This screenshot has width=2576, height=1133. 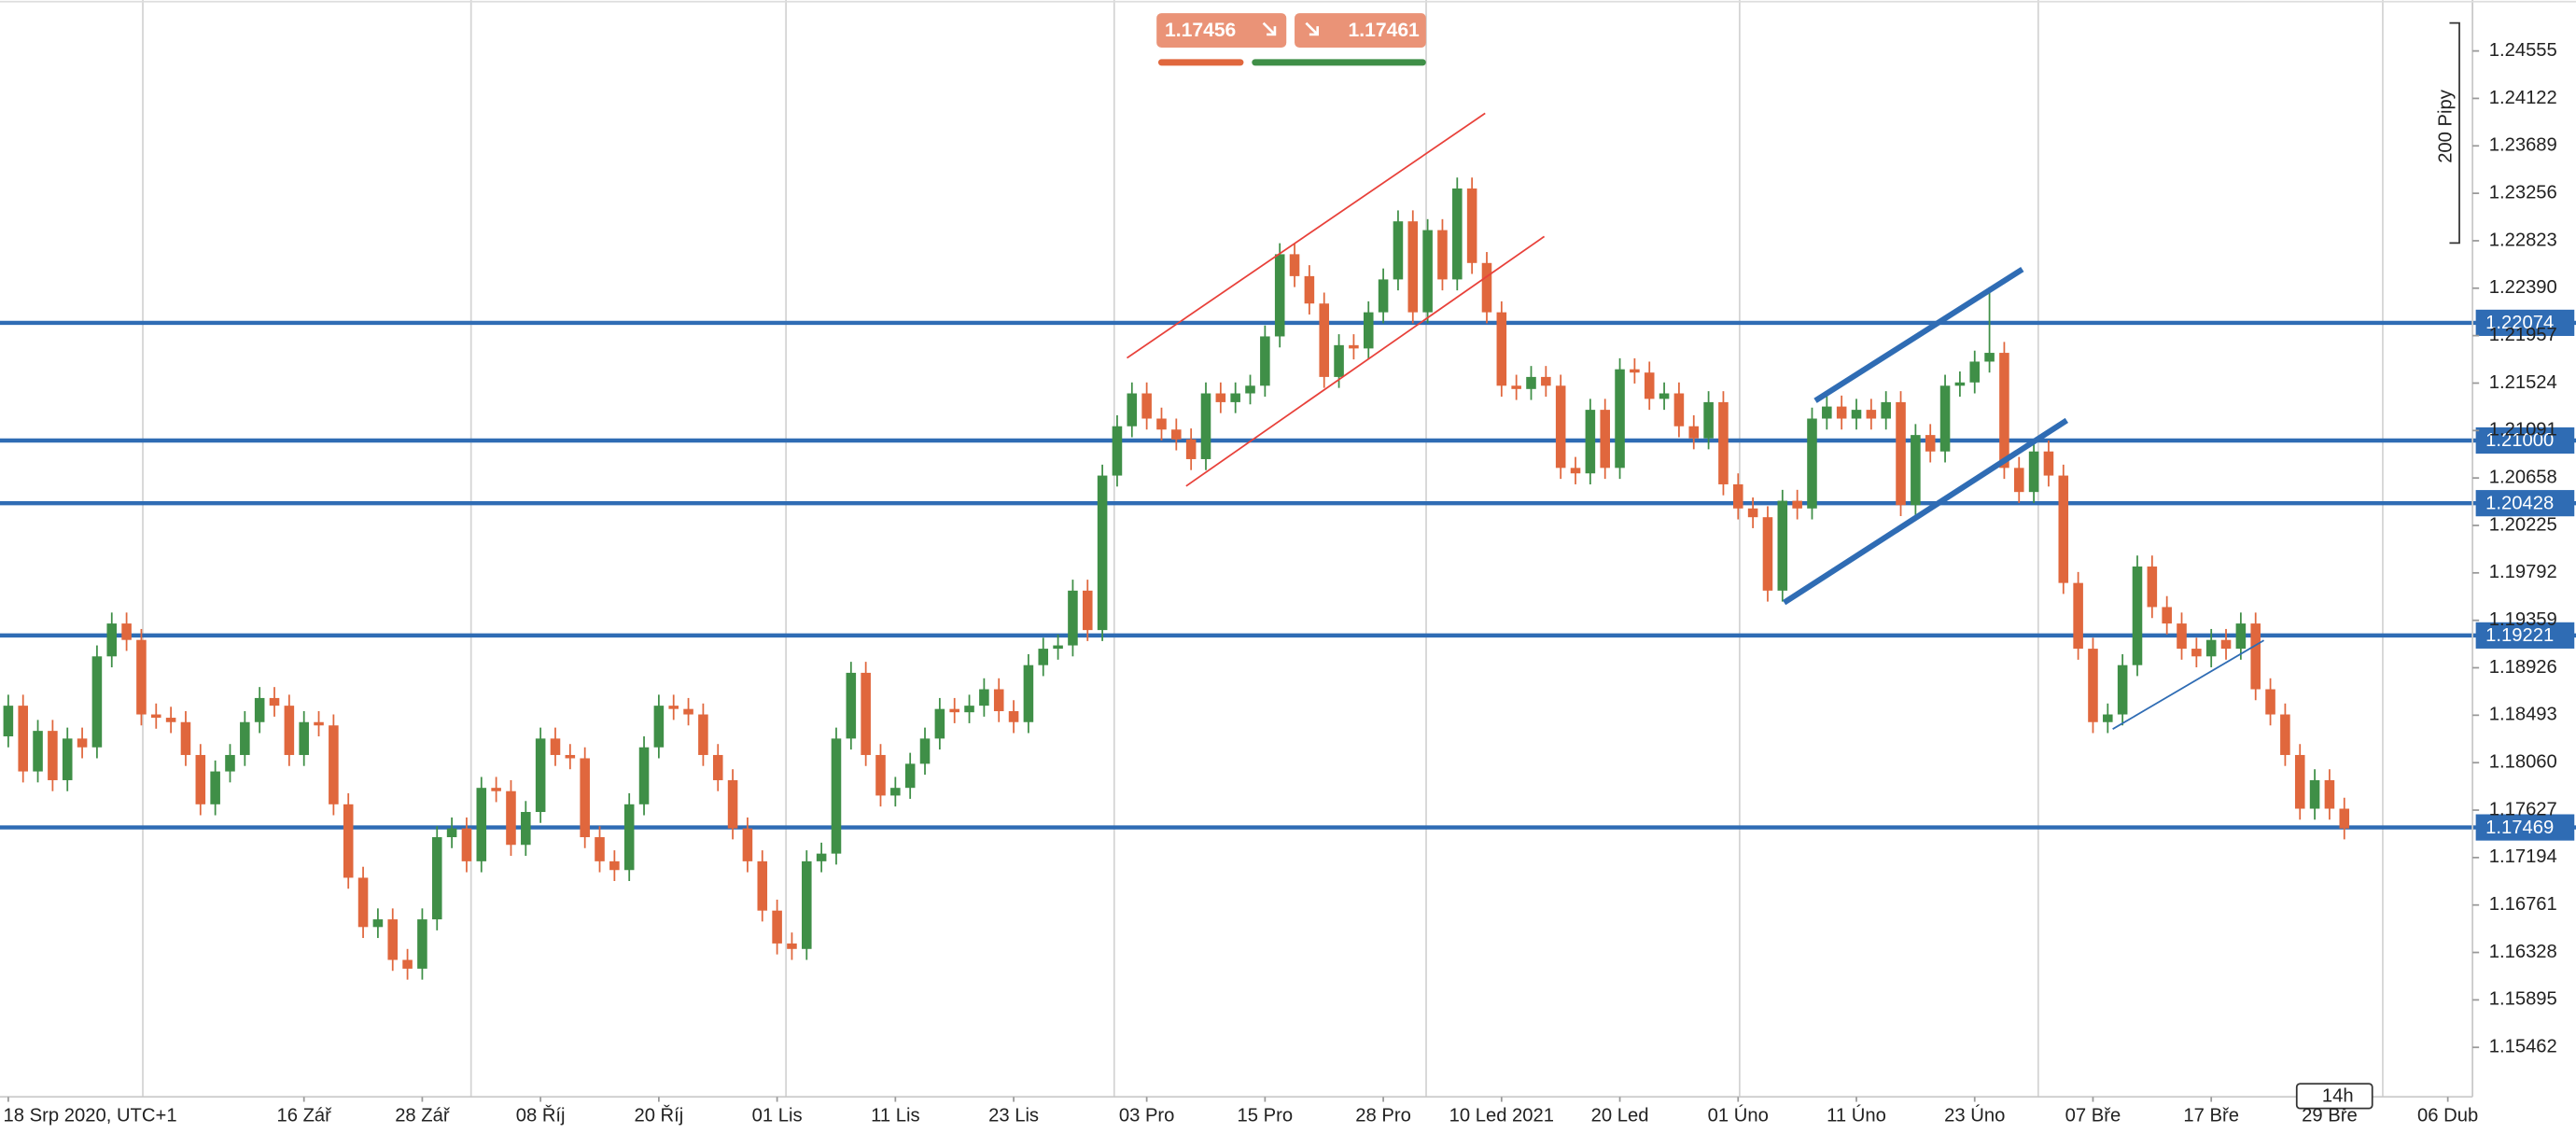 I want to click on y-tick-label: 1.15895, so click(x=2523, y=999).